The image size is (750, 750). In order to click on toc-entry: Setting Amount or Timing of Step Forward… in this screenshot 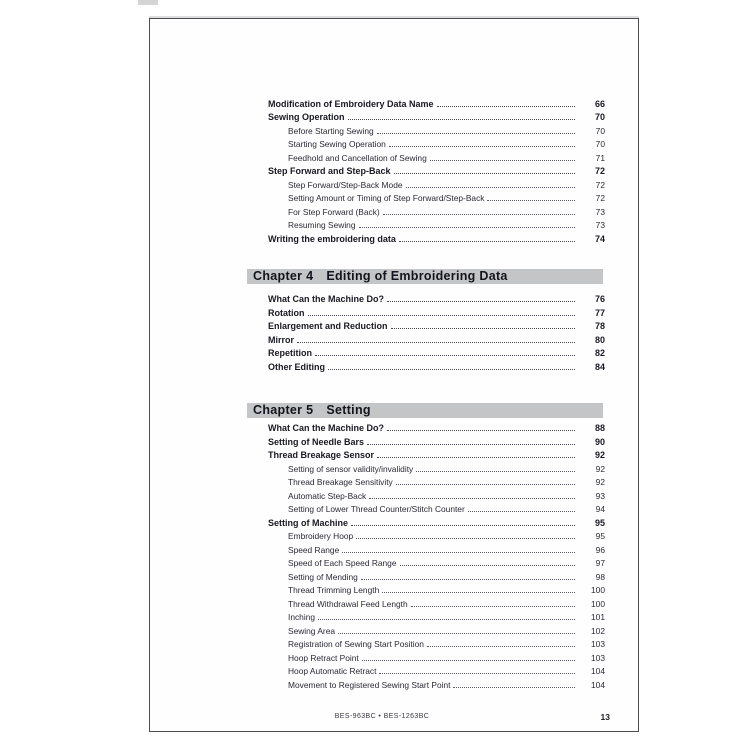, I will do `click(426, 198)`.